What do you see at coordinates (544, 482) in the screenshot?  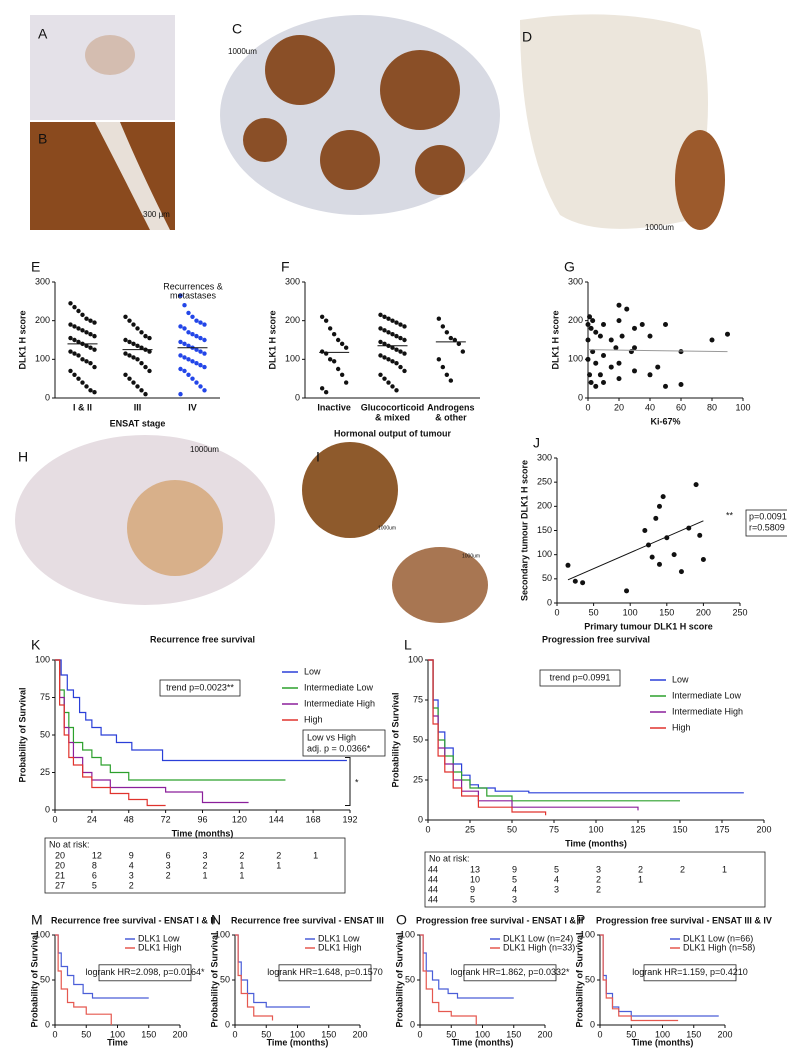 I see `y-tick-label: 250` at bounding box center [544, 482].